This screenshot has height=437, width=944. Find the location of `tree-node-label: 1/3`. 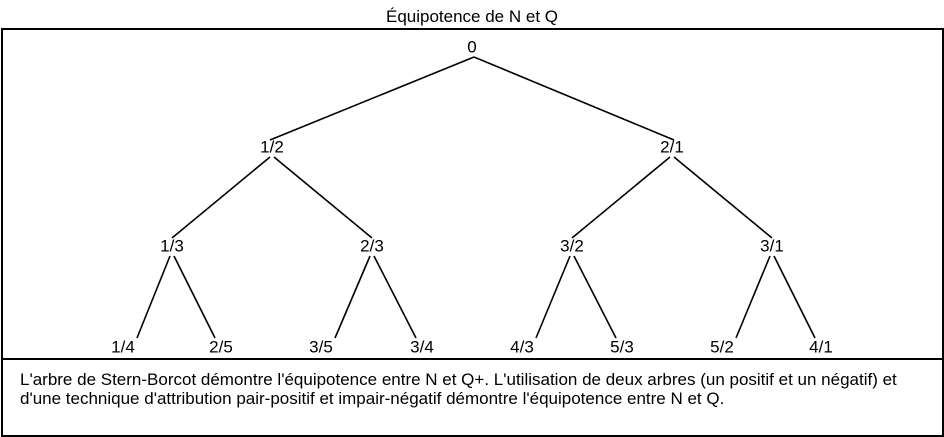

tree-node-label: 1/3 is located at coordinates (172, 246).